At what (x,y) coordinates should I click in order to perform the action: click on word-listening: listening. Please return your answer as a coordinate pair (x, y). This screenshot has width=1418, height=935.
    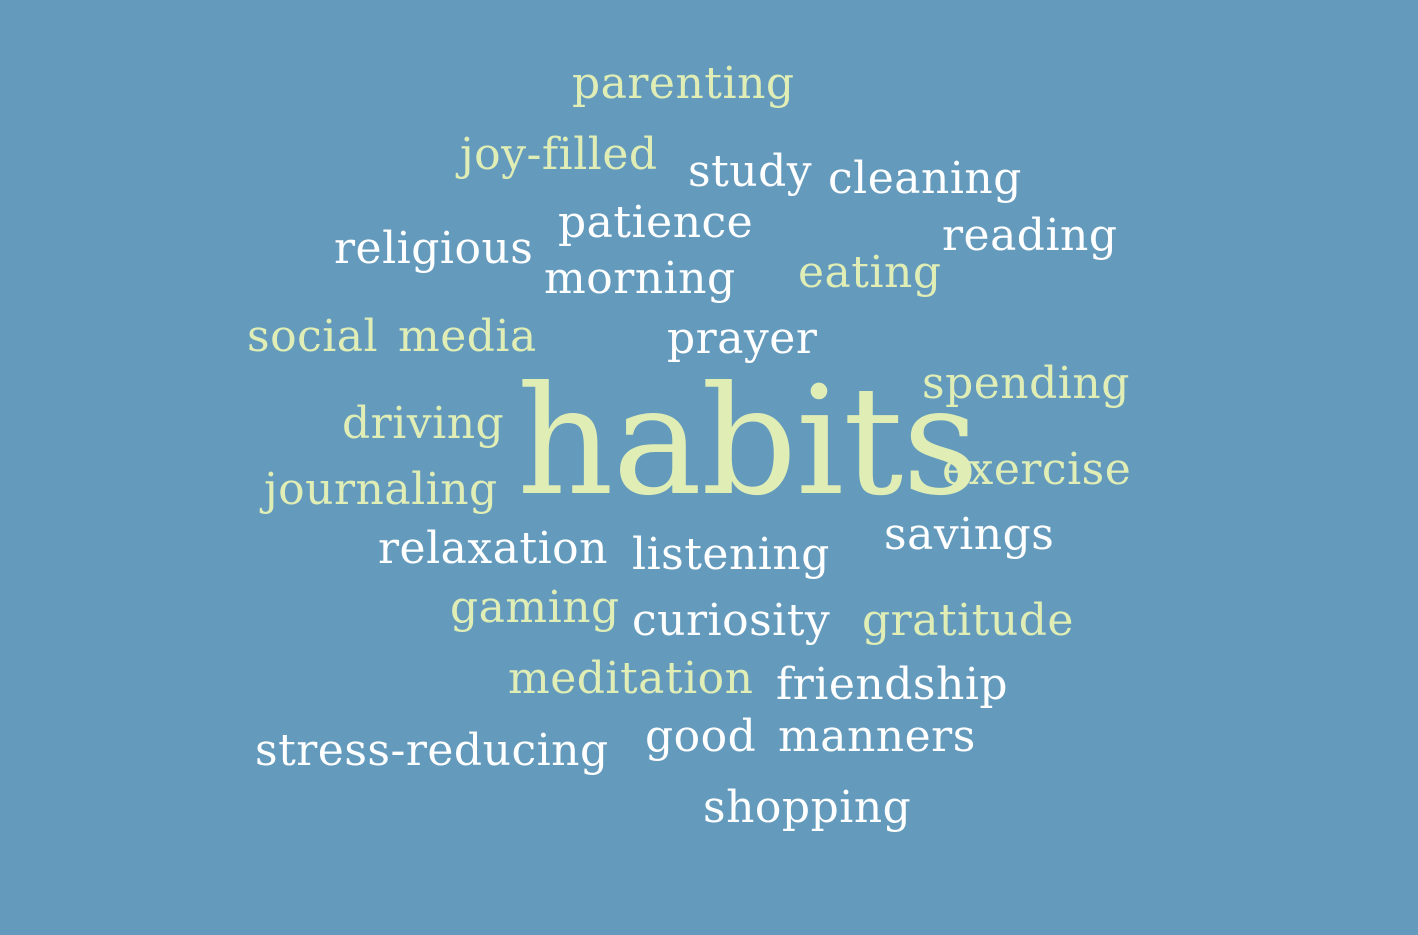
    Looking at the image, I should click on (731, 554).